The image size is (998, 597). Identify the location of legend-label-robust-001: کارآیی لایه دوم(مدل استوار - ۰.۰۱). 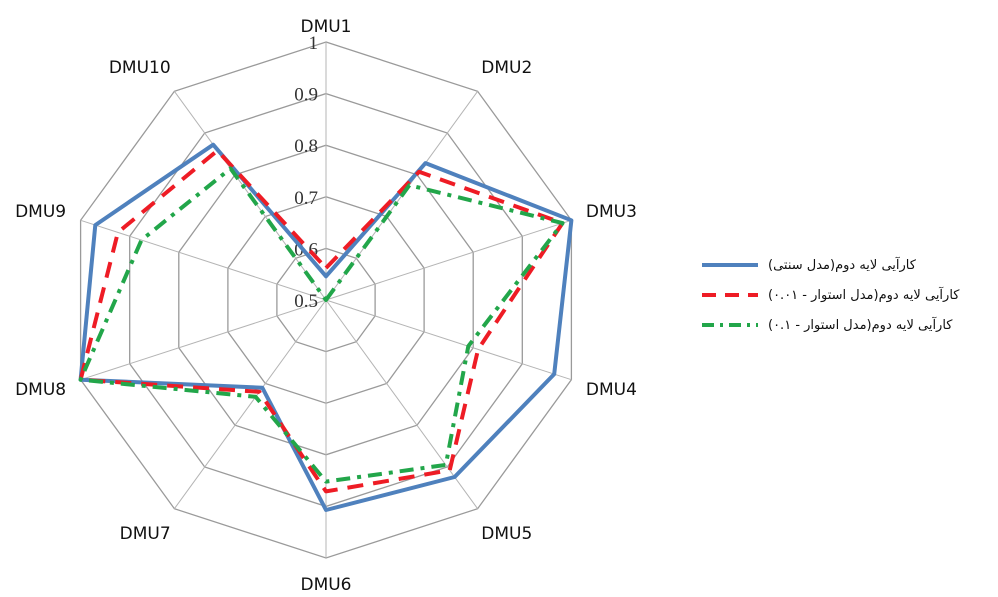
(864, 295).